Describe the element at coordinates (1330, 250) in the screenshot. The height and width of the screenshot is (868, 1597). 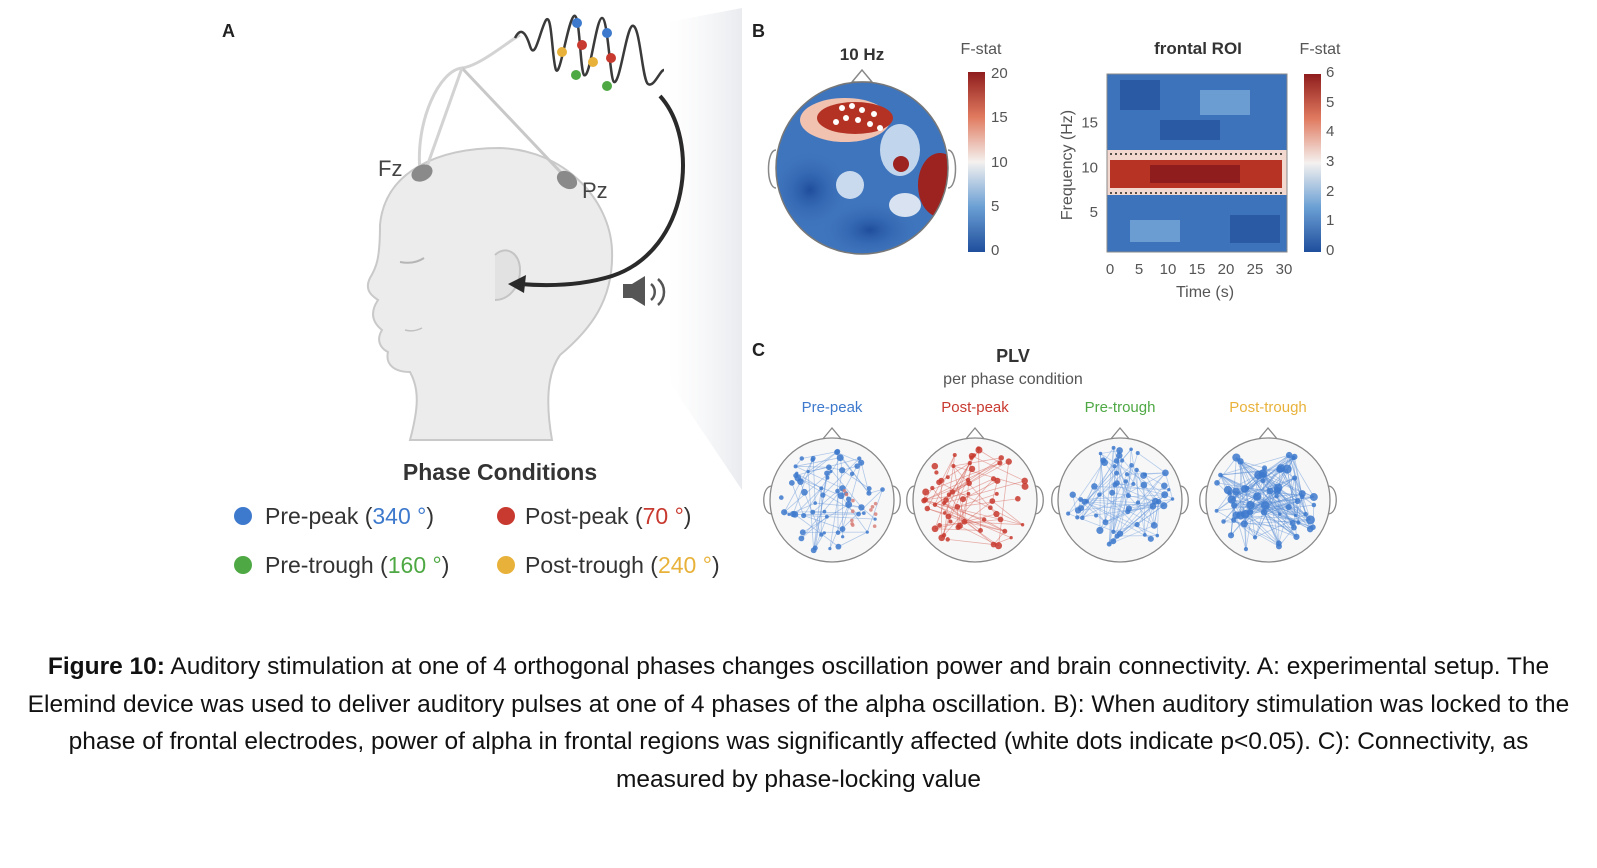
I see `tfr-cbar-tick: 0` at that location.